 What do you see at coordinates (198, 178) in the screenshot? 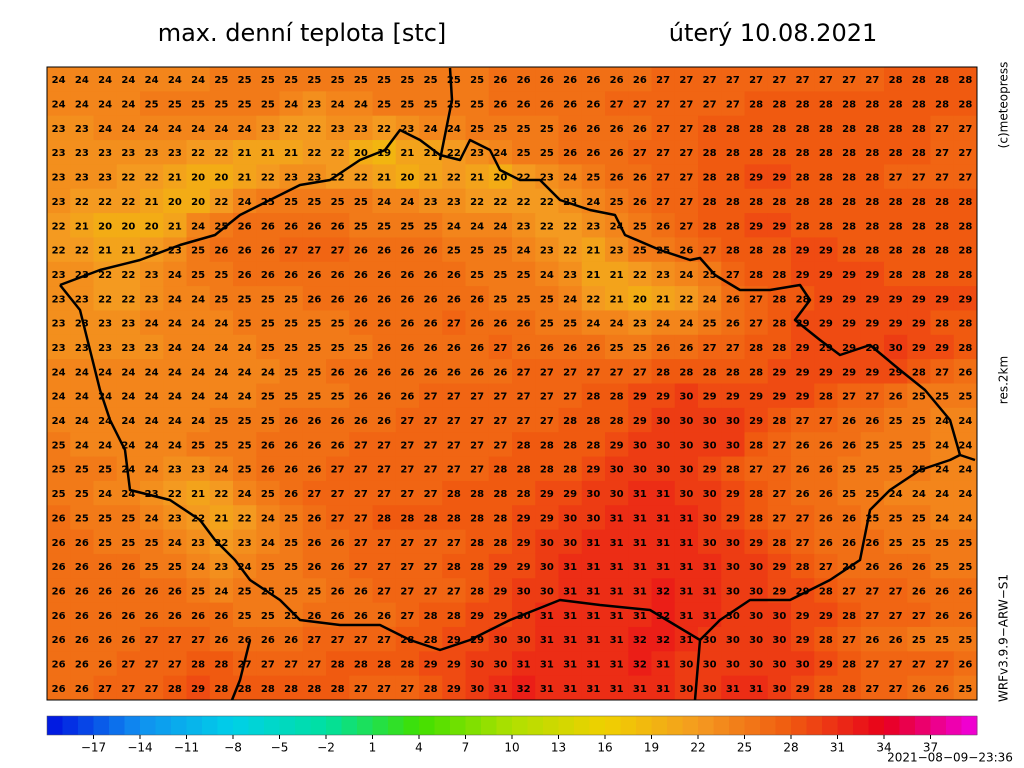
I see `cell-value: 20` at bounding box center [198, 178].